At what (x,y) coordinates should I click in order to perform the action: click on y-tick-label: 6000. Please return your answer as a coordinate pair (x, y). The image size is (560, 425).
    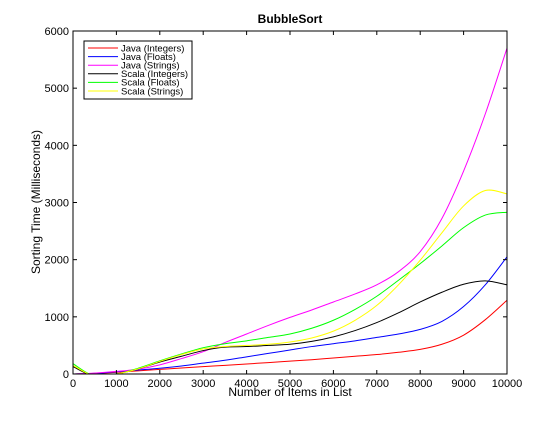
    Looking at the image, I should click on (57, 32).